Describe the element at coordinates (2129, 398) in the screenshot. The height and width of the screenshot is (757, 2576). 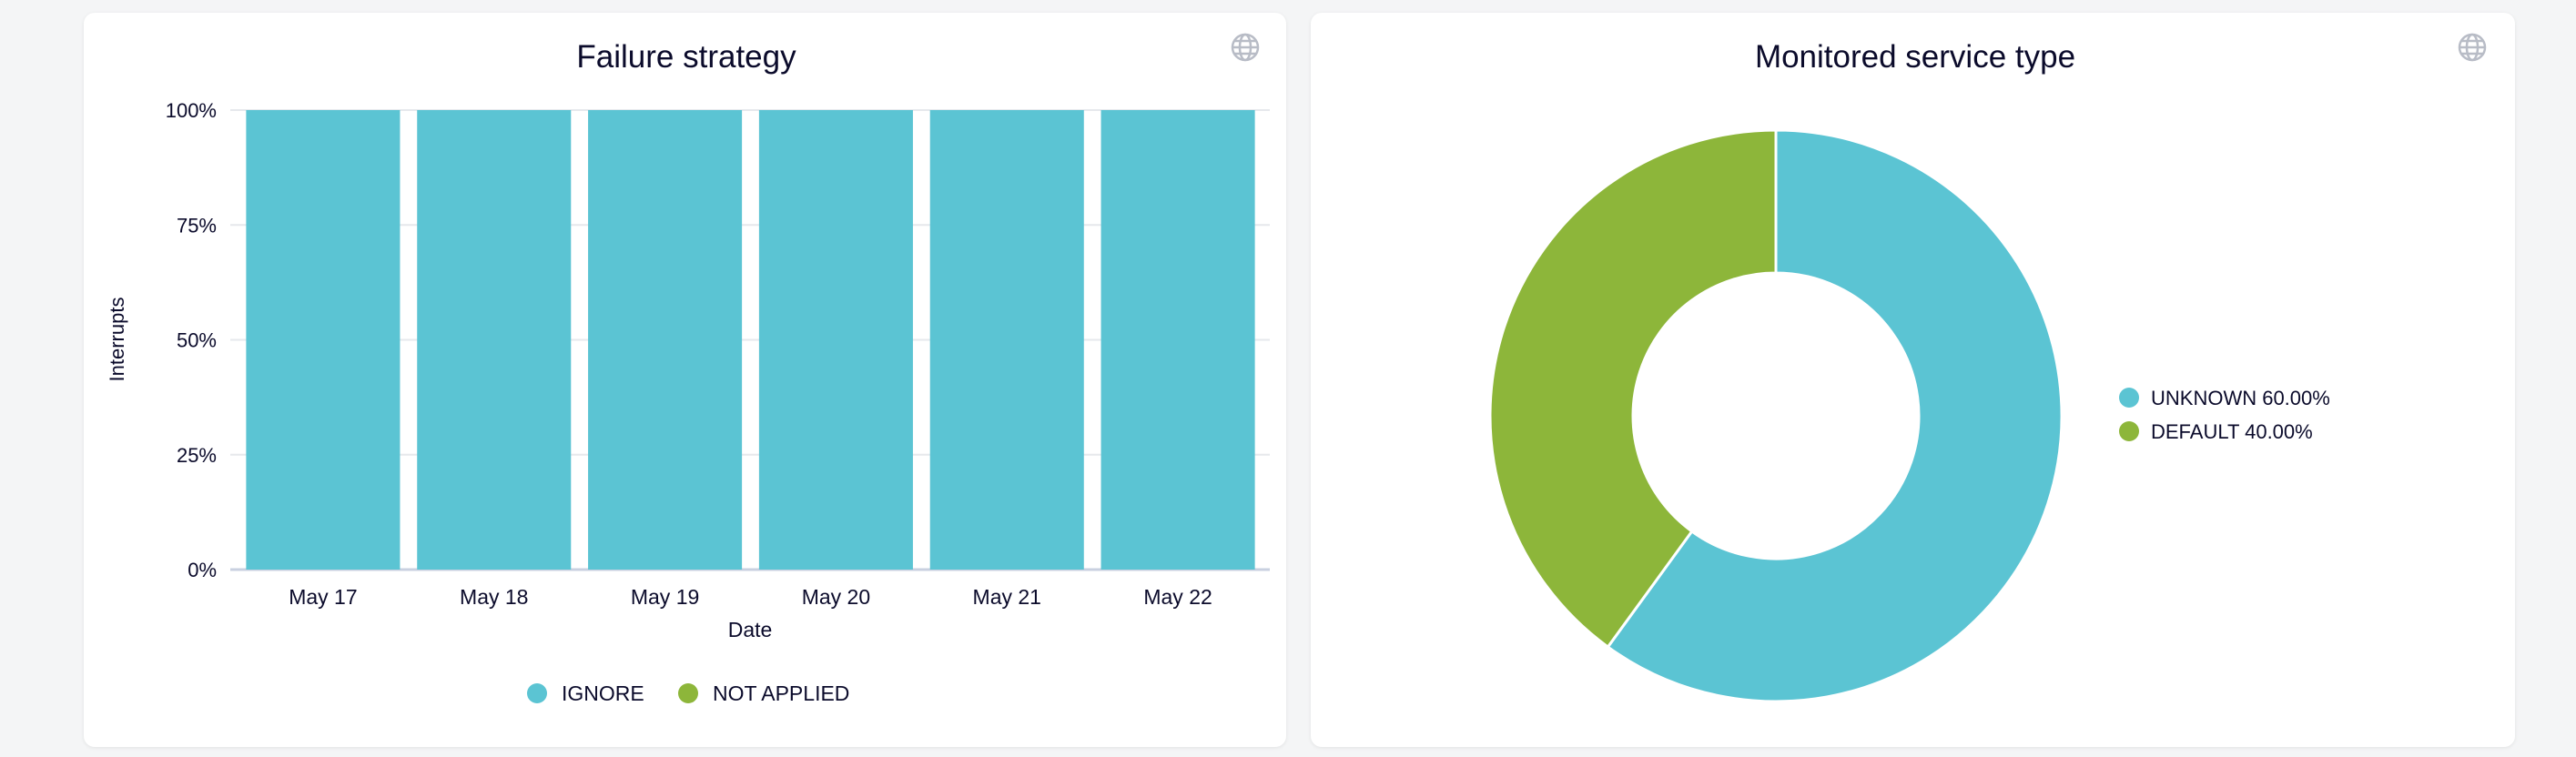
I see `legend-swatch-unknown` at that location.